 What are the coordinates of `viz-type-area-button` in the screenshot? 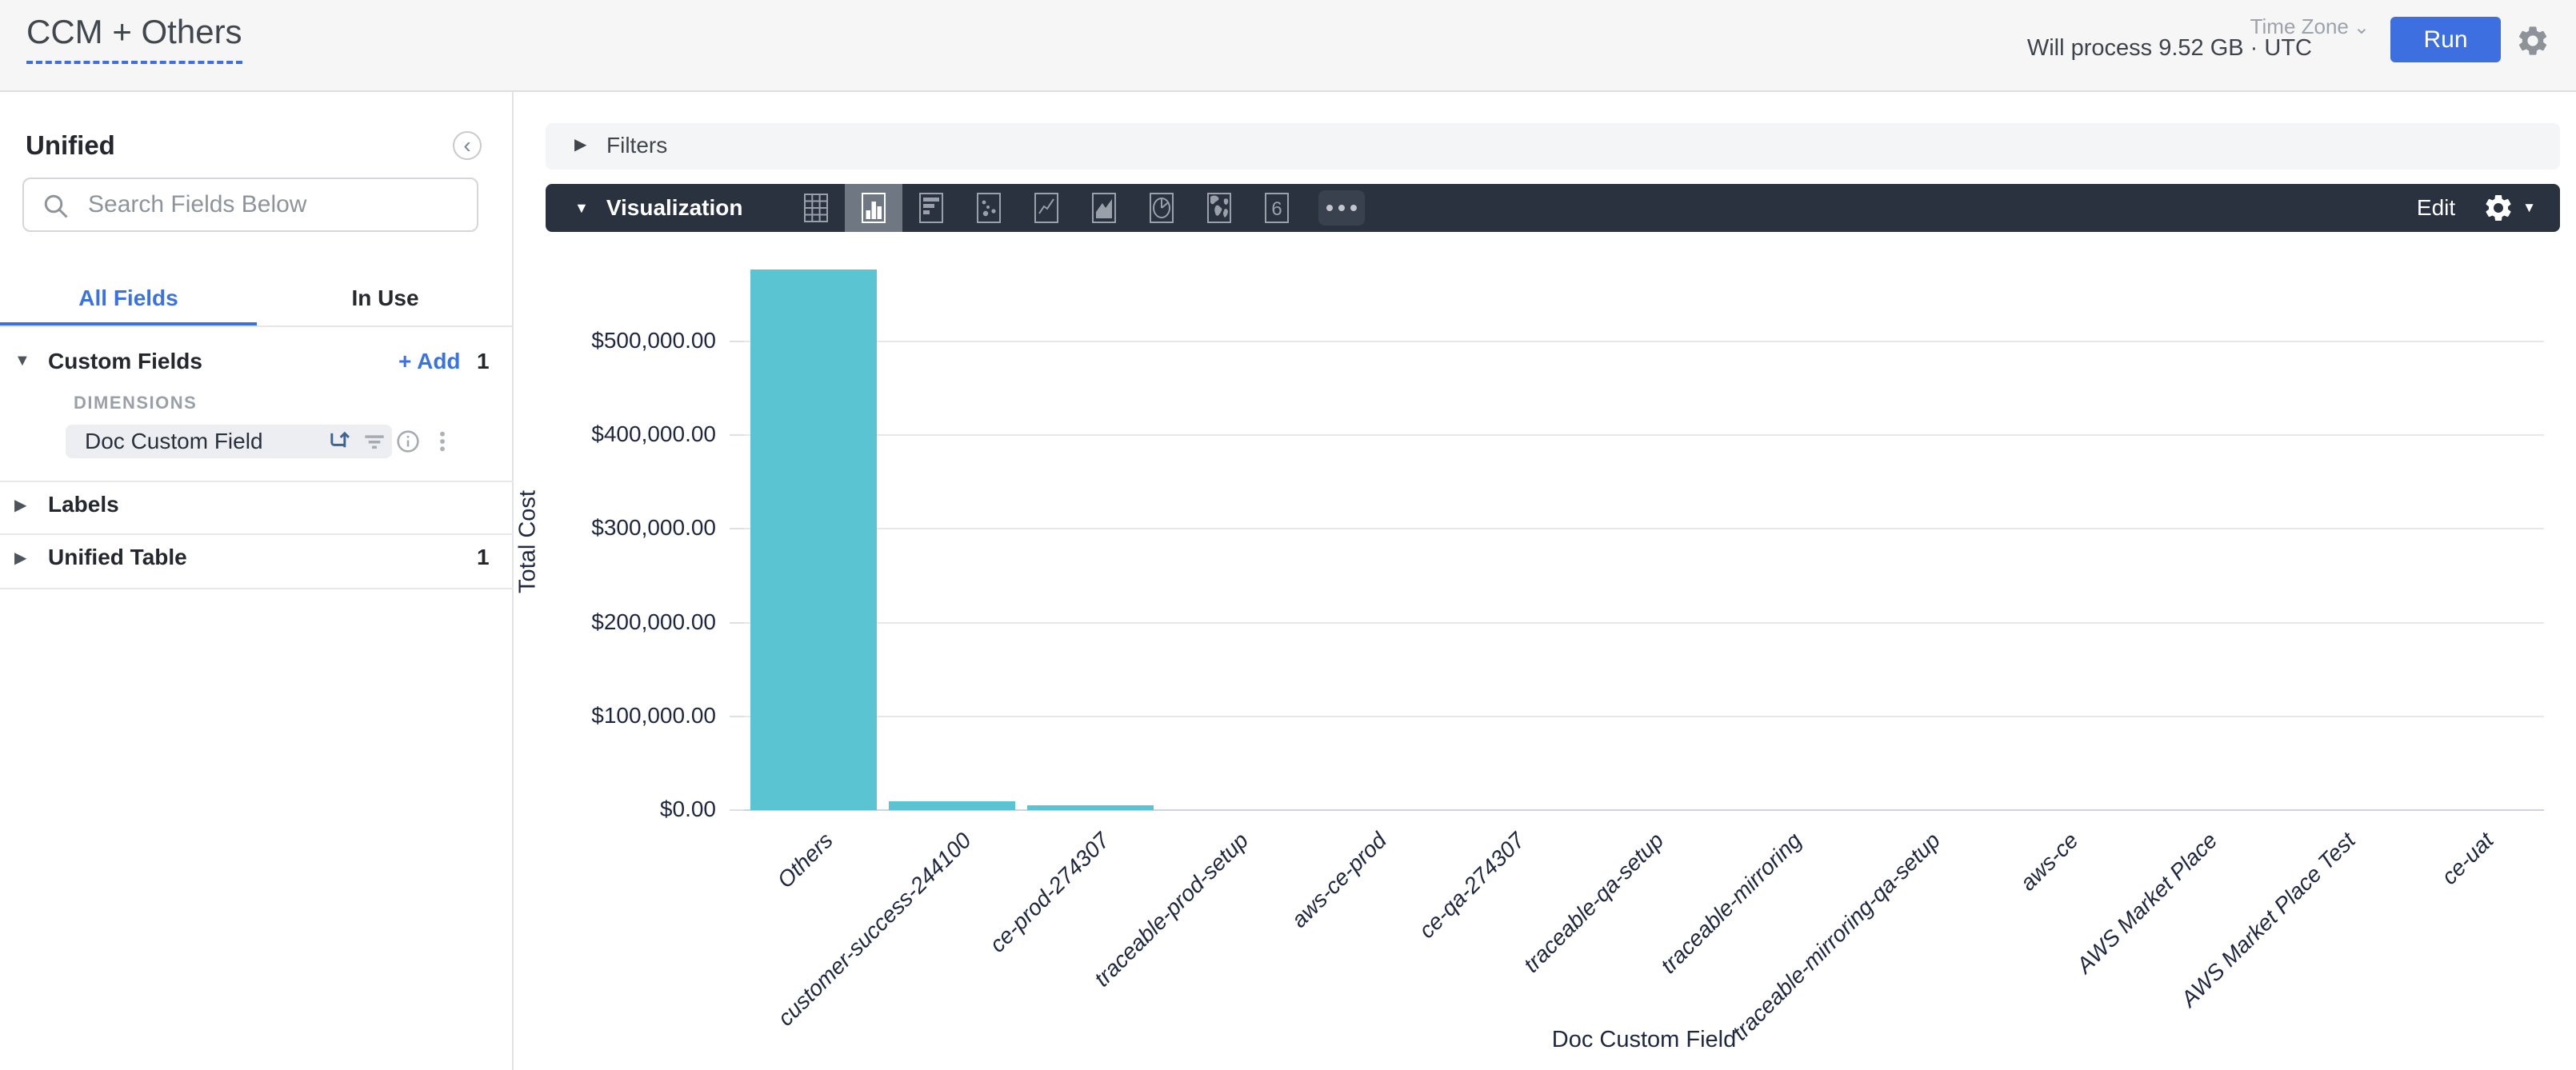 It's located at (1104, 208).